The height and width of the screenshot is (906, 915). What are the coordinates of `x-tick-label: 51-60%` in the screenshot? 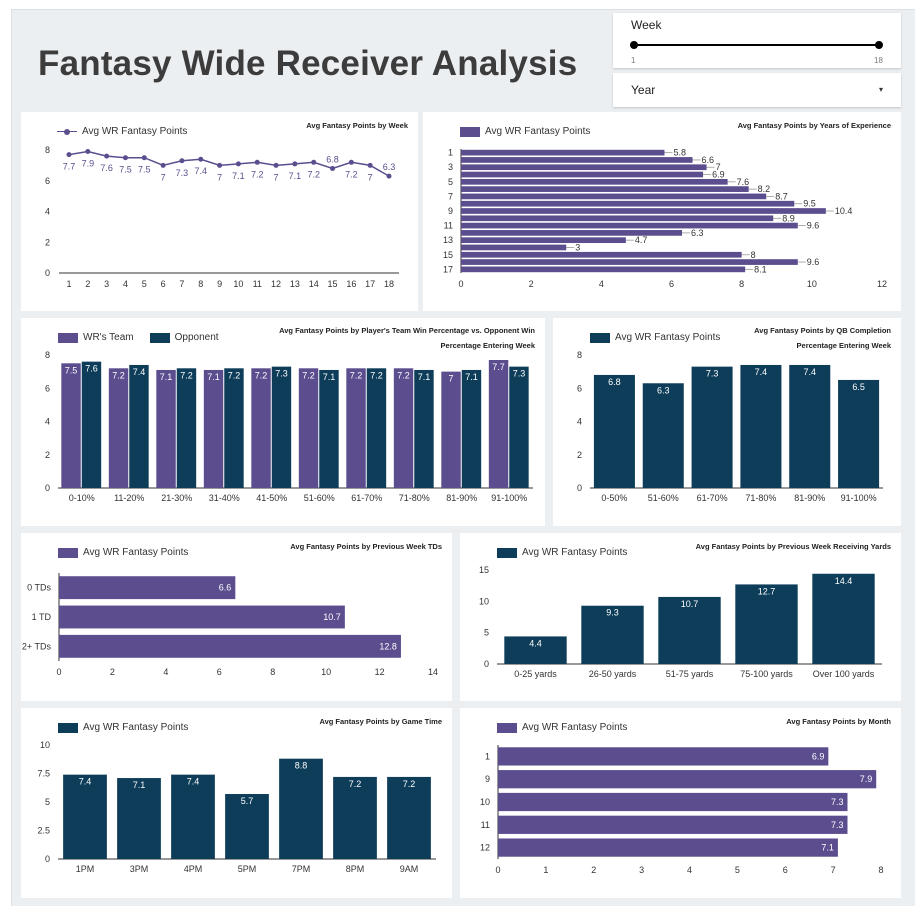 It's located at (319, 498).